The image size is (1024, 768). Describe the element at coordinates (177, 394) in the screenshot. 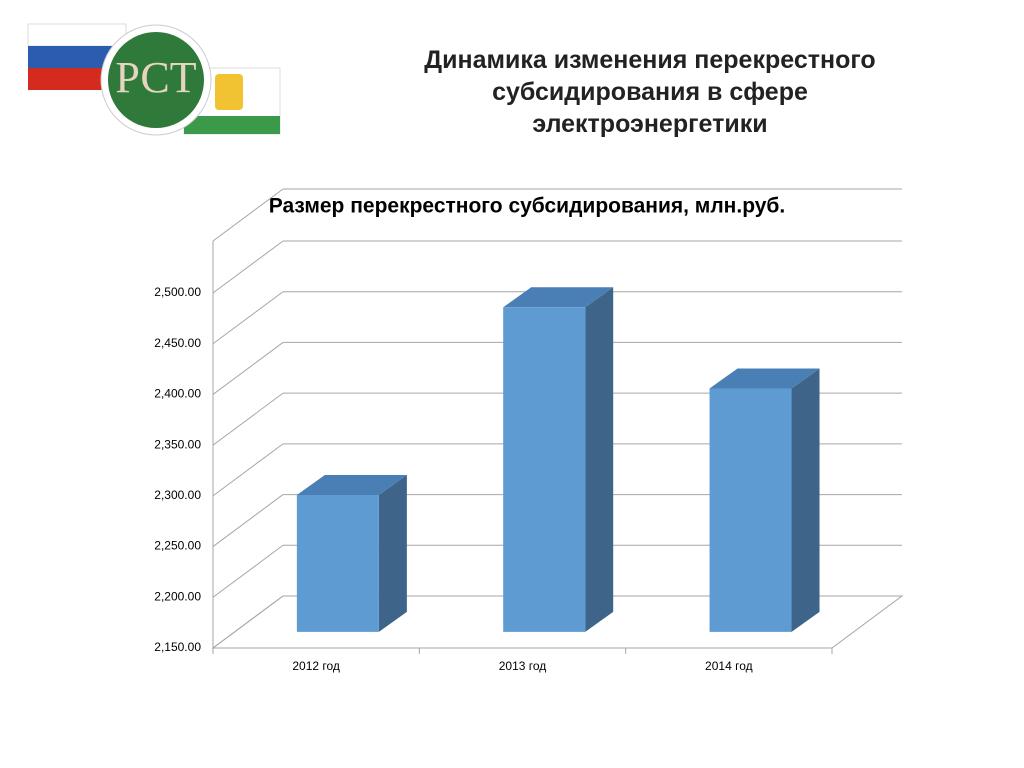

I see `y-tick-label: 2,400.00` at that location.